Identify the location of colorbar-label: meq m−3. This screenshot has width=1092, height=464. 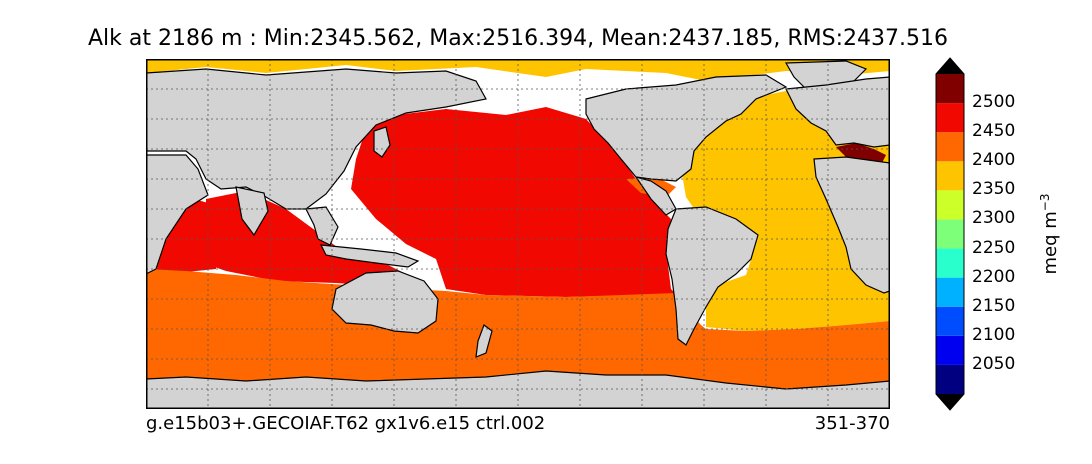
(1050, 234).